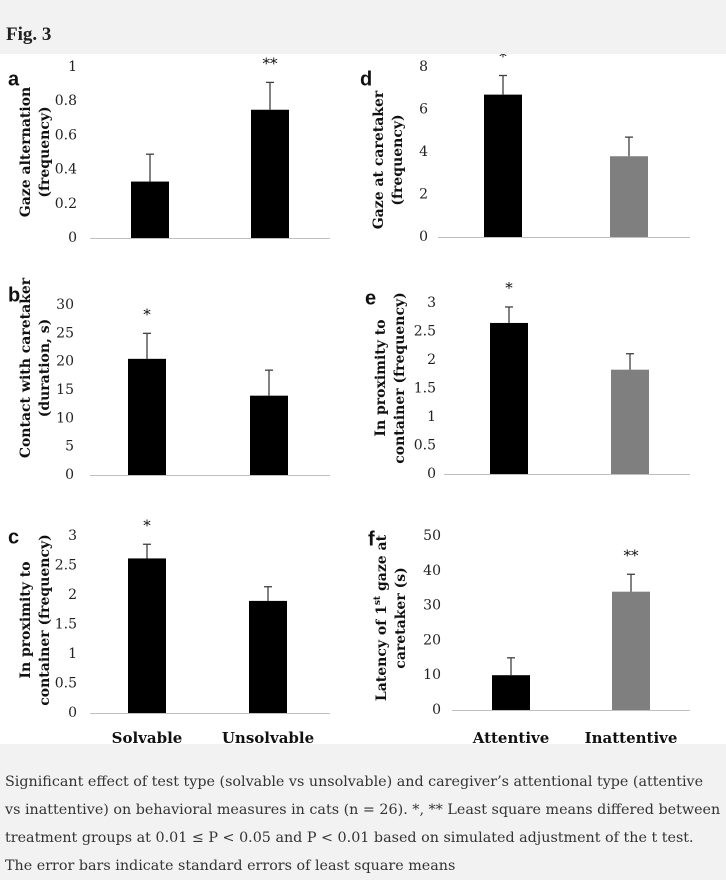  What do you see at coordinates (66, 135) in the screenshot?
I see `y-tick-label: 0.6` at bounding box center [66, 135].